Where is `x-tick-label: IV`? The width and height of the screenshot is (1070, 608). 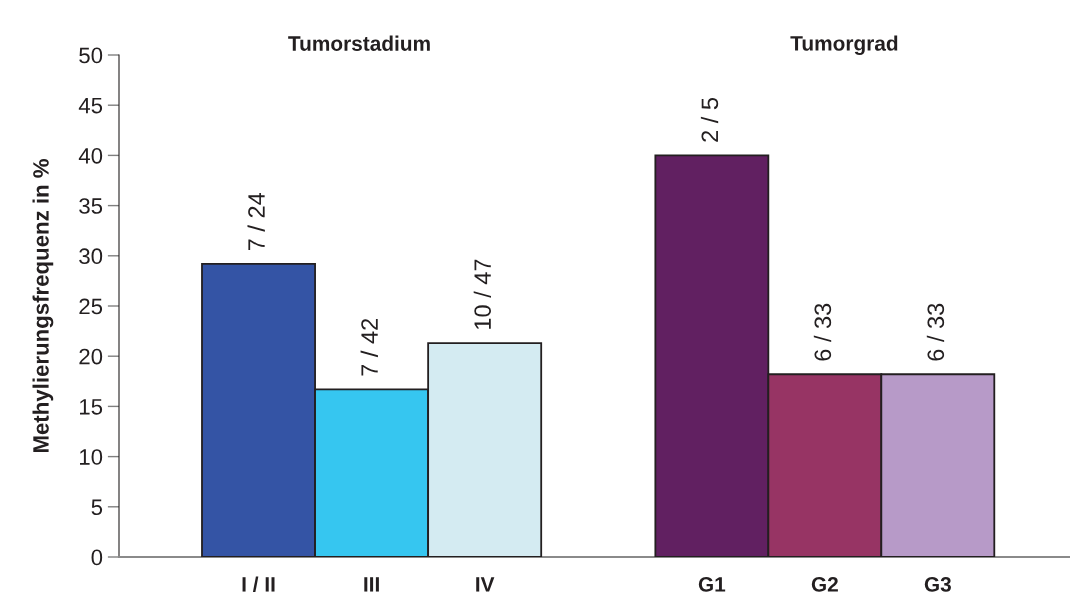 x-tick-label: IV is located at coordinates (485, 584).